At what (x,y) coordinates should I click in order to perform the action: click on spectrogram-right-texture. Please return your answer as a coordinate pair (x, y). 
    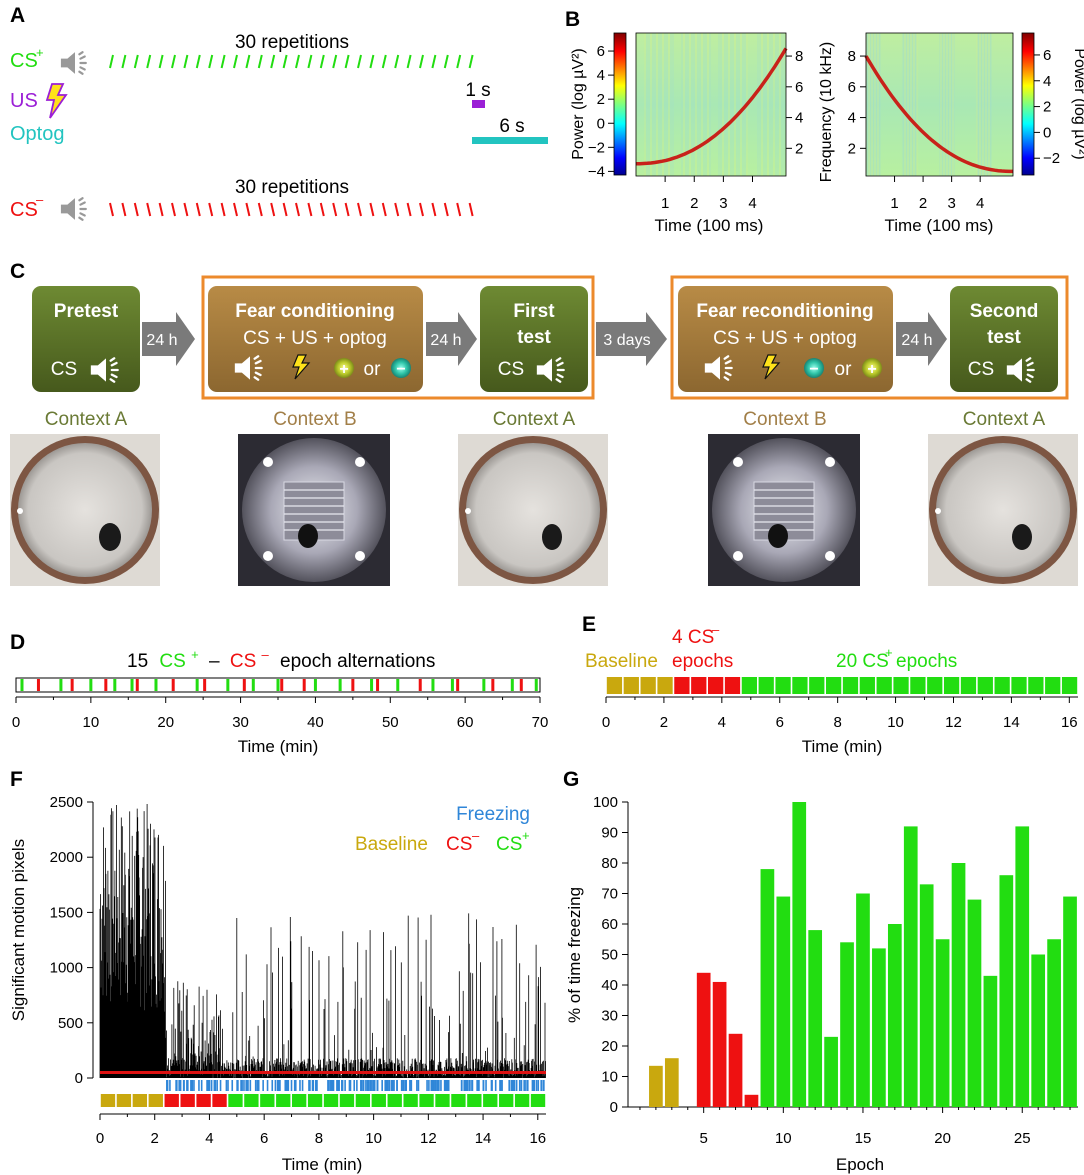
    Looking at the image, I should click on (928, 104).